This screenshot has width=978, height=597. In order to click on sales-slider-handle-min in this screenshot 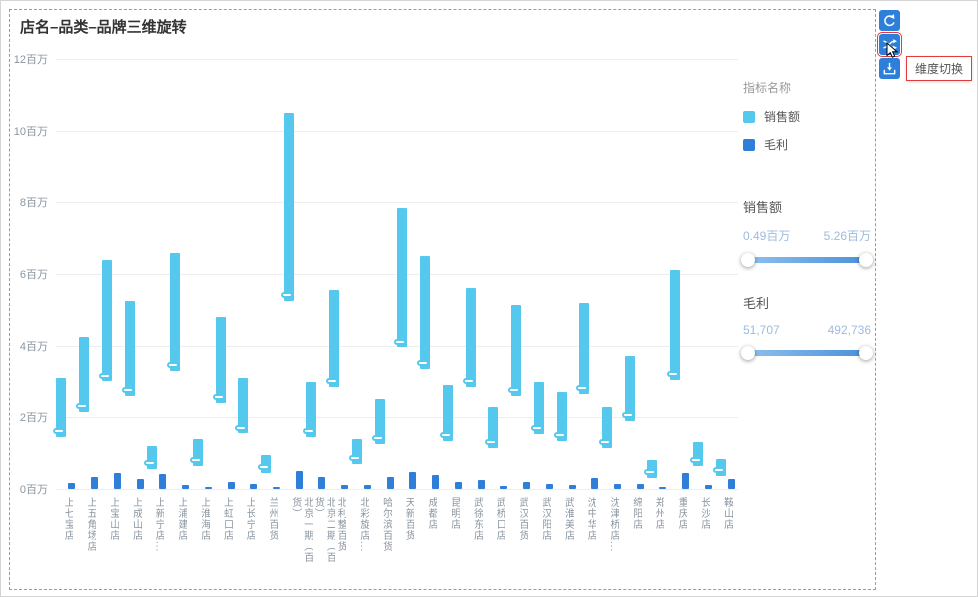, I will do `click(748, 260)`.